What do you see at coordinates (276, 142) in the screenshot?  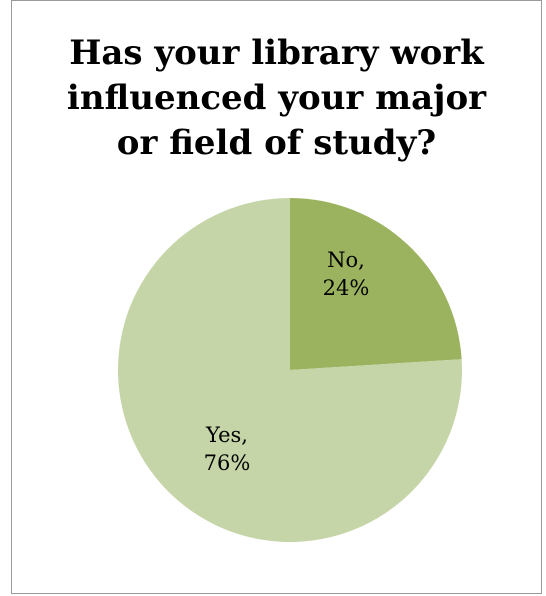 I see `chart-title-line-3: or field of study?` at bounding box center [276, 142].